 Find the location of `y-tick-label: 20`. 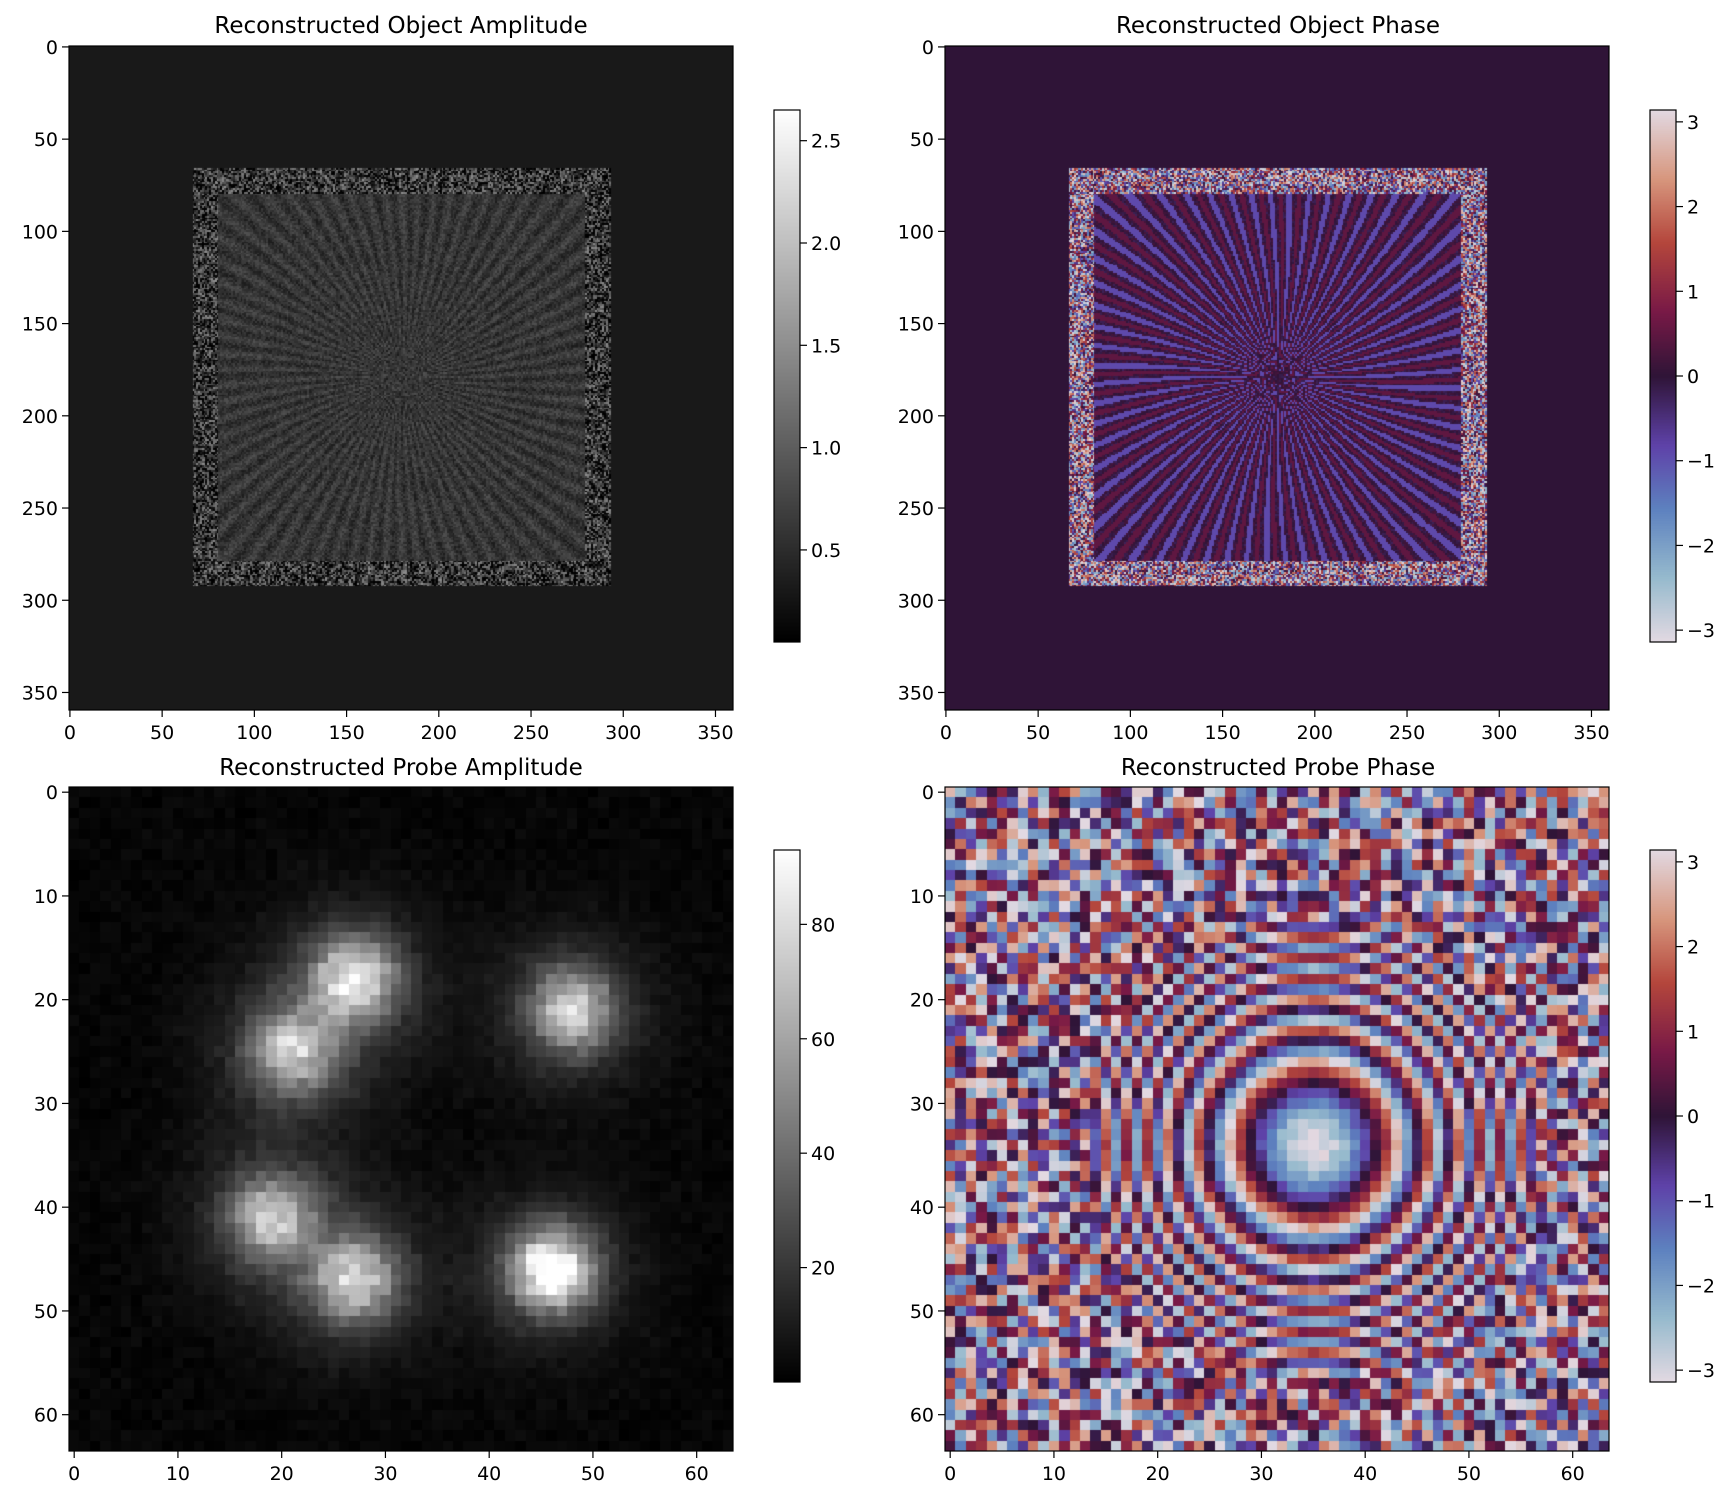

y-tick-label: 20 is located at coordinates (922, 1001).